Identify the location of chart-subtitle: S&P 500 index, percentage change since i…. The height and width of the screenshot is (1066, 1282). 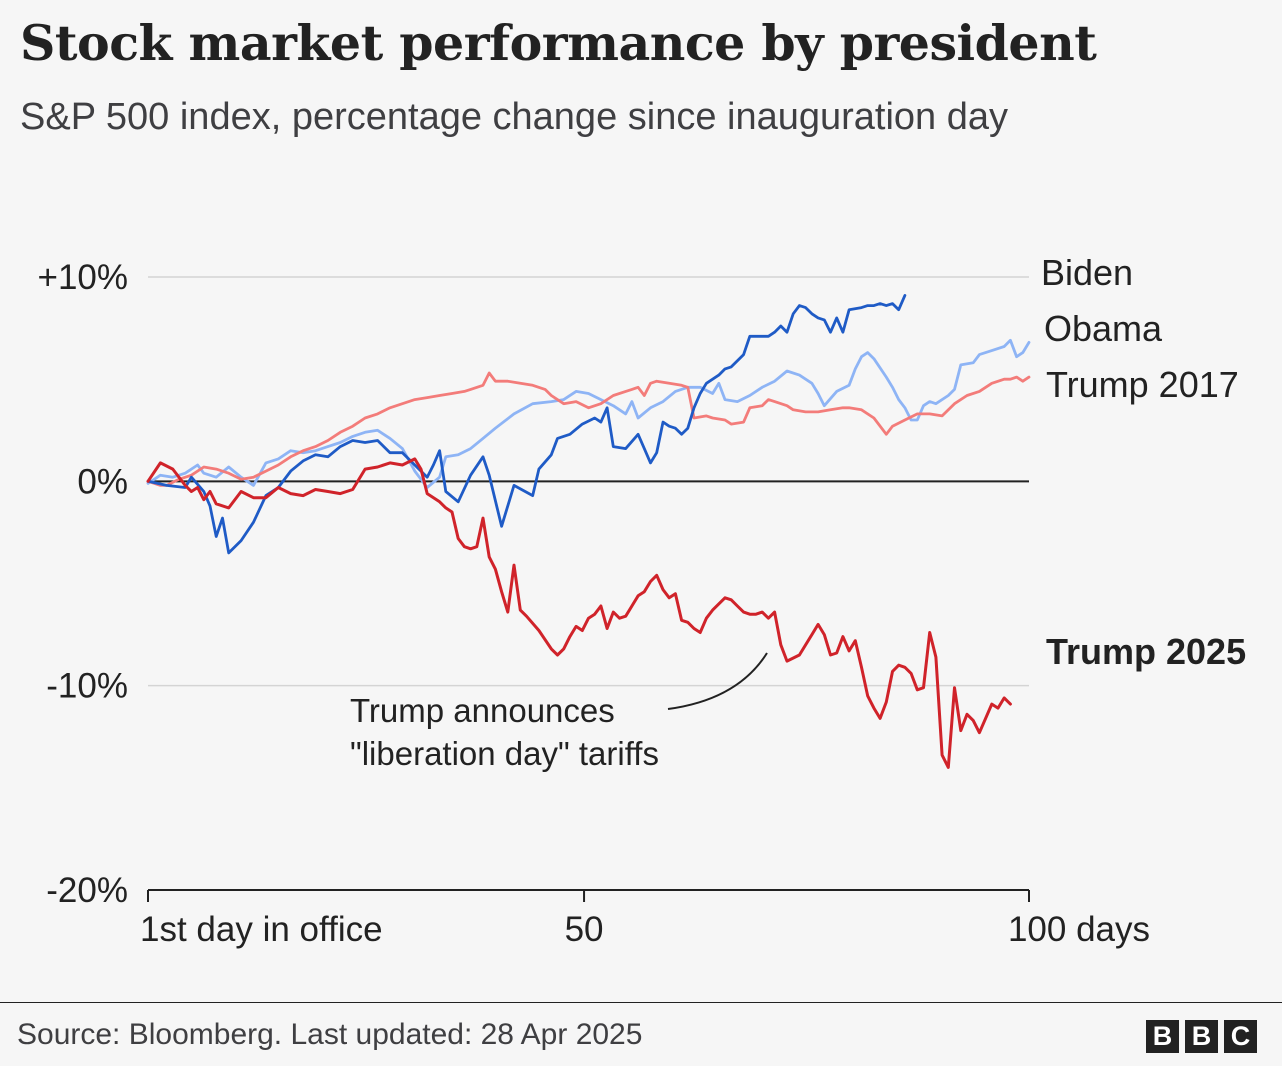
(514, 117).